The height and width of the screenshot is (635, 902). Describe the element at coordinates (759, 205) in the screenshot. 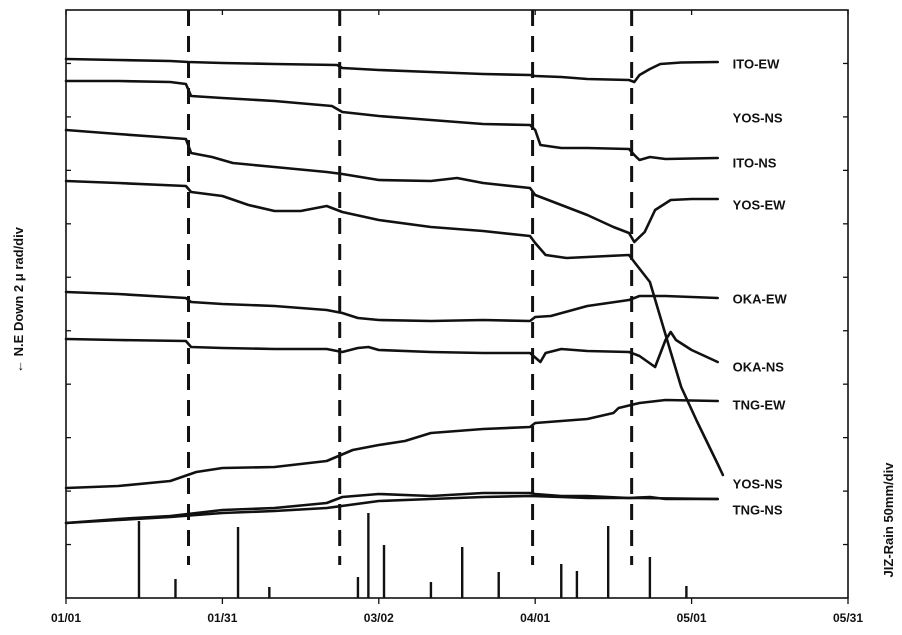

I see `series-label: YOS-EW` at that location.